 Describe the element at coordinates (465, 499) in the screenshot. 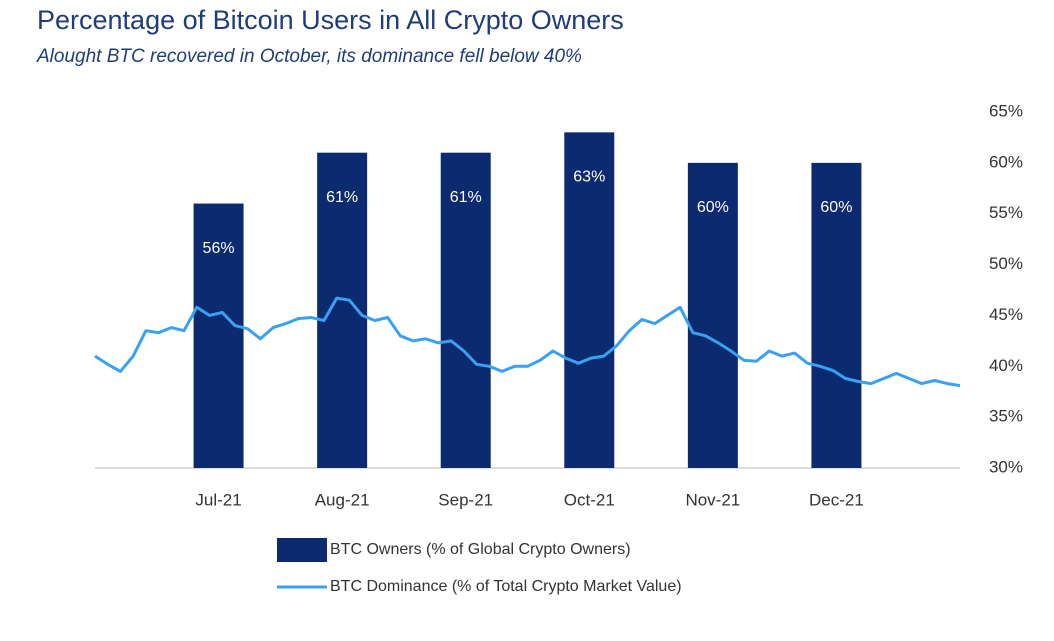

I see `x-tick-label: Sep-21` at that location.